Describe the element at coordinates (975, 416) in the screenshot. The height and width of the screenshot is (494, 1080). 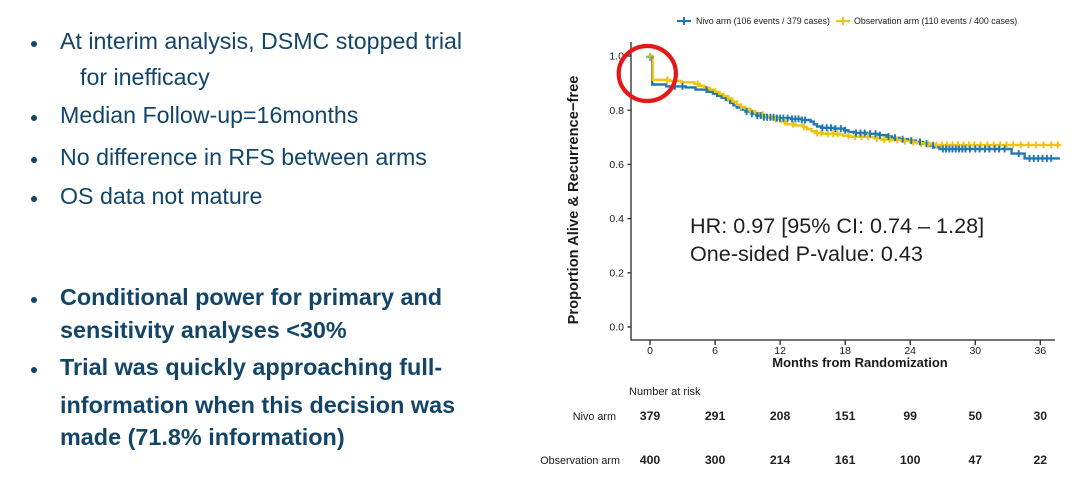
I see `svg-text: 50` at that location.